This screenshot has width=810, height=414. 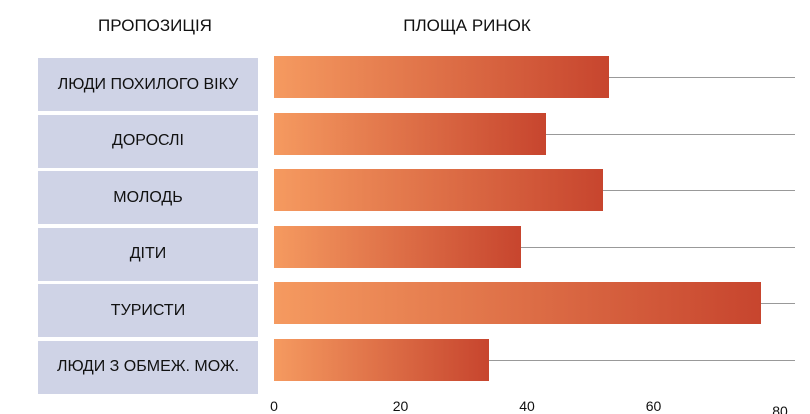 I want to click on category-label: ДОРОСЛІ, so click(x=148, y=141).